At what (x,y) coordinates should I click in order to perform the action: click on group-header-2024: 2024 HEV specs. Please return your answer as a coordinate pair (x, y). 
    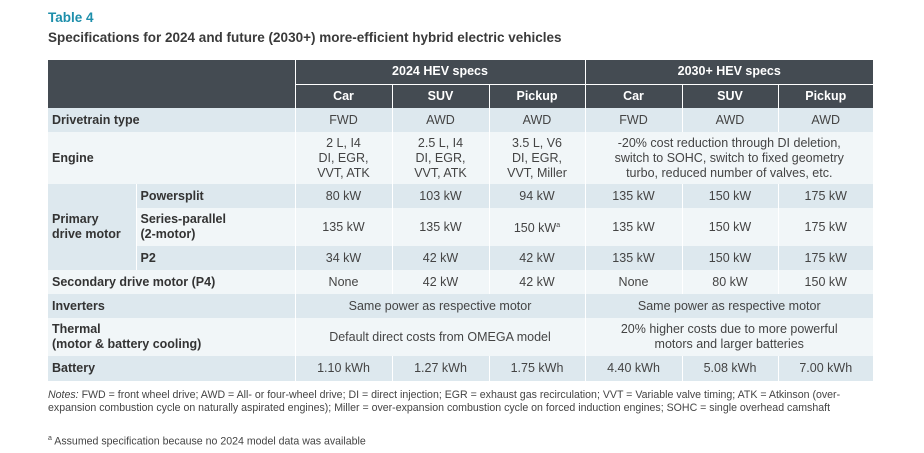
    Looking at the image, I should click on (440, 72).